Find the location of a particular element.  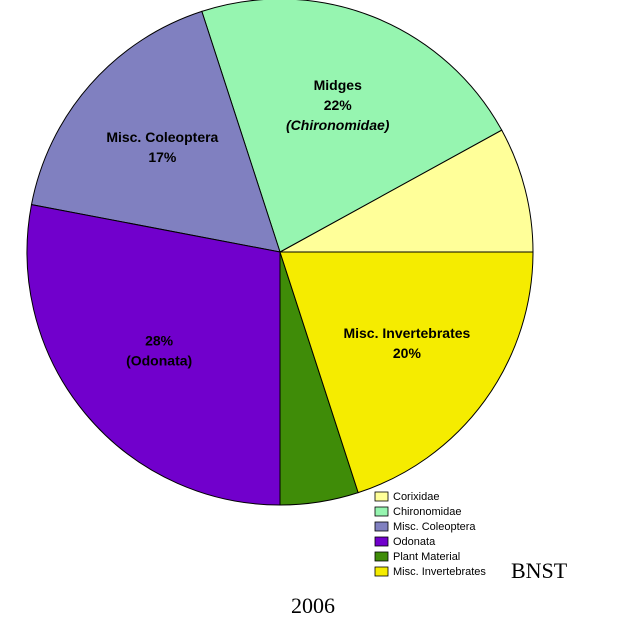

caption: 2006 is located at coordinates (313, 605).